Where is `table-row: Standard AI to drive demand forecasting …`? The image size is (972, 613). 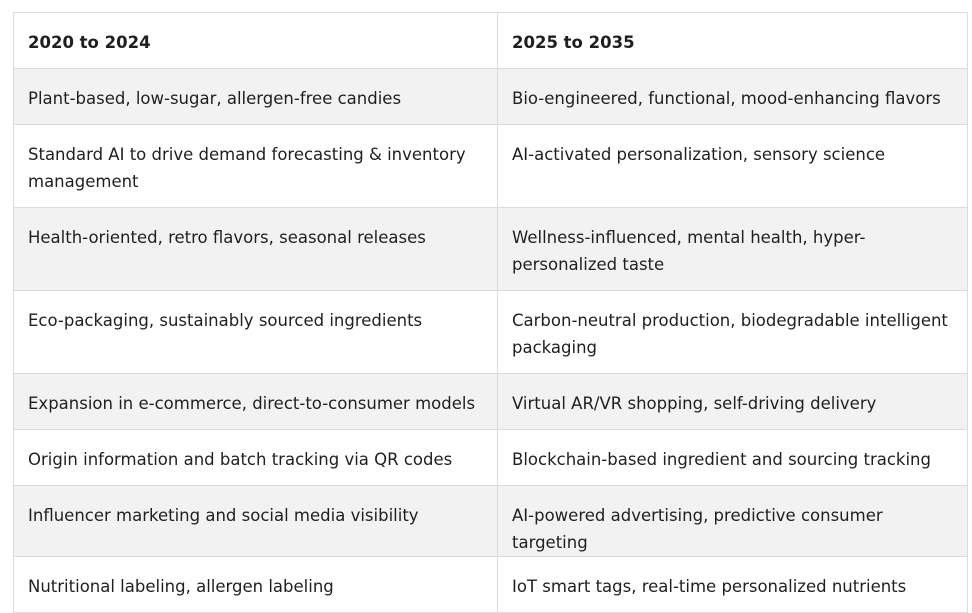 table-row: Standard AI to drive demand forecasting … is located at coordinates (490, 166).